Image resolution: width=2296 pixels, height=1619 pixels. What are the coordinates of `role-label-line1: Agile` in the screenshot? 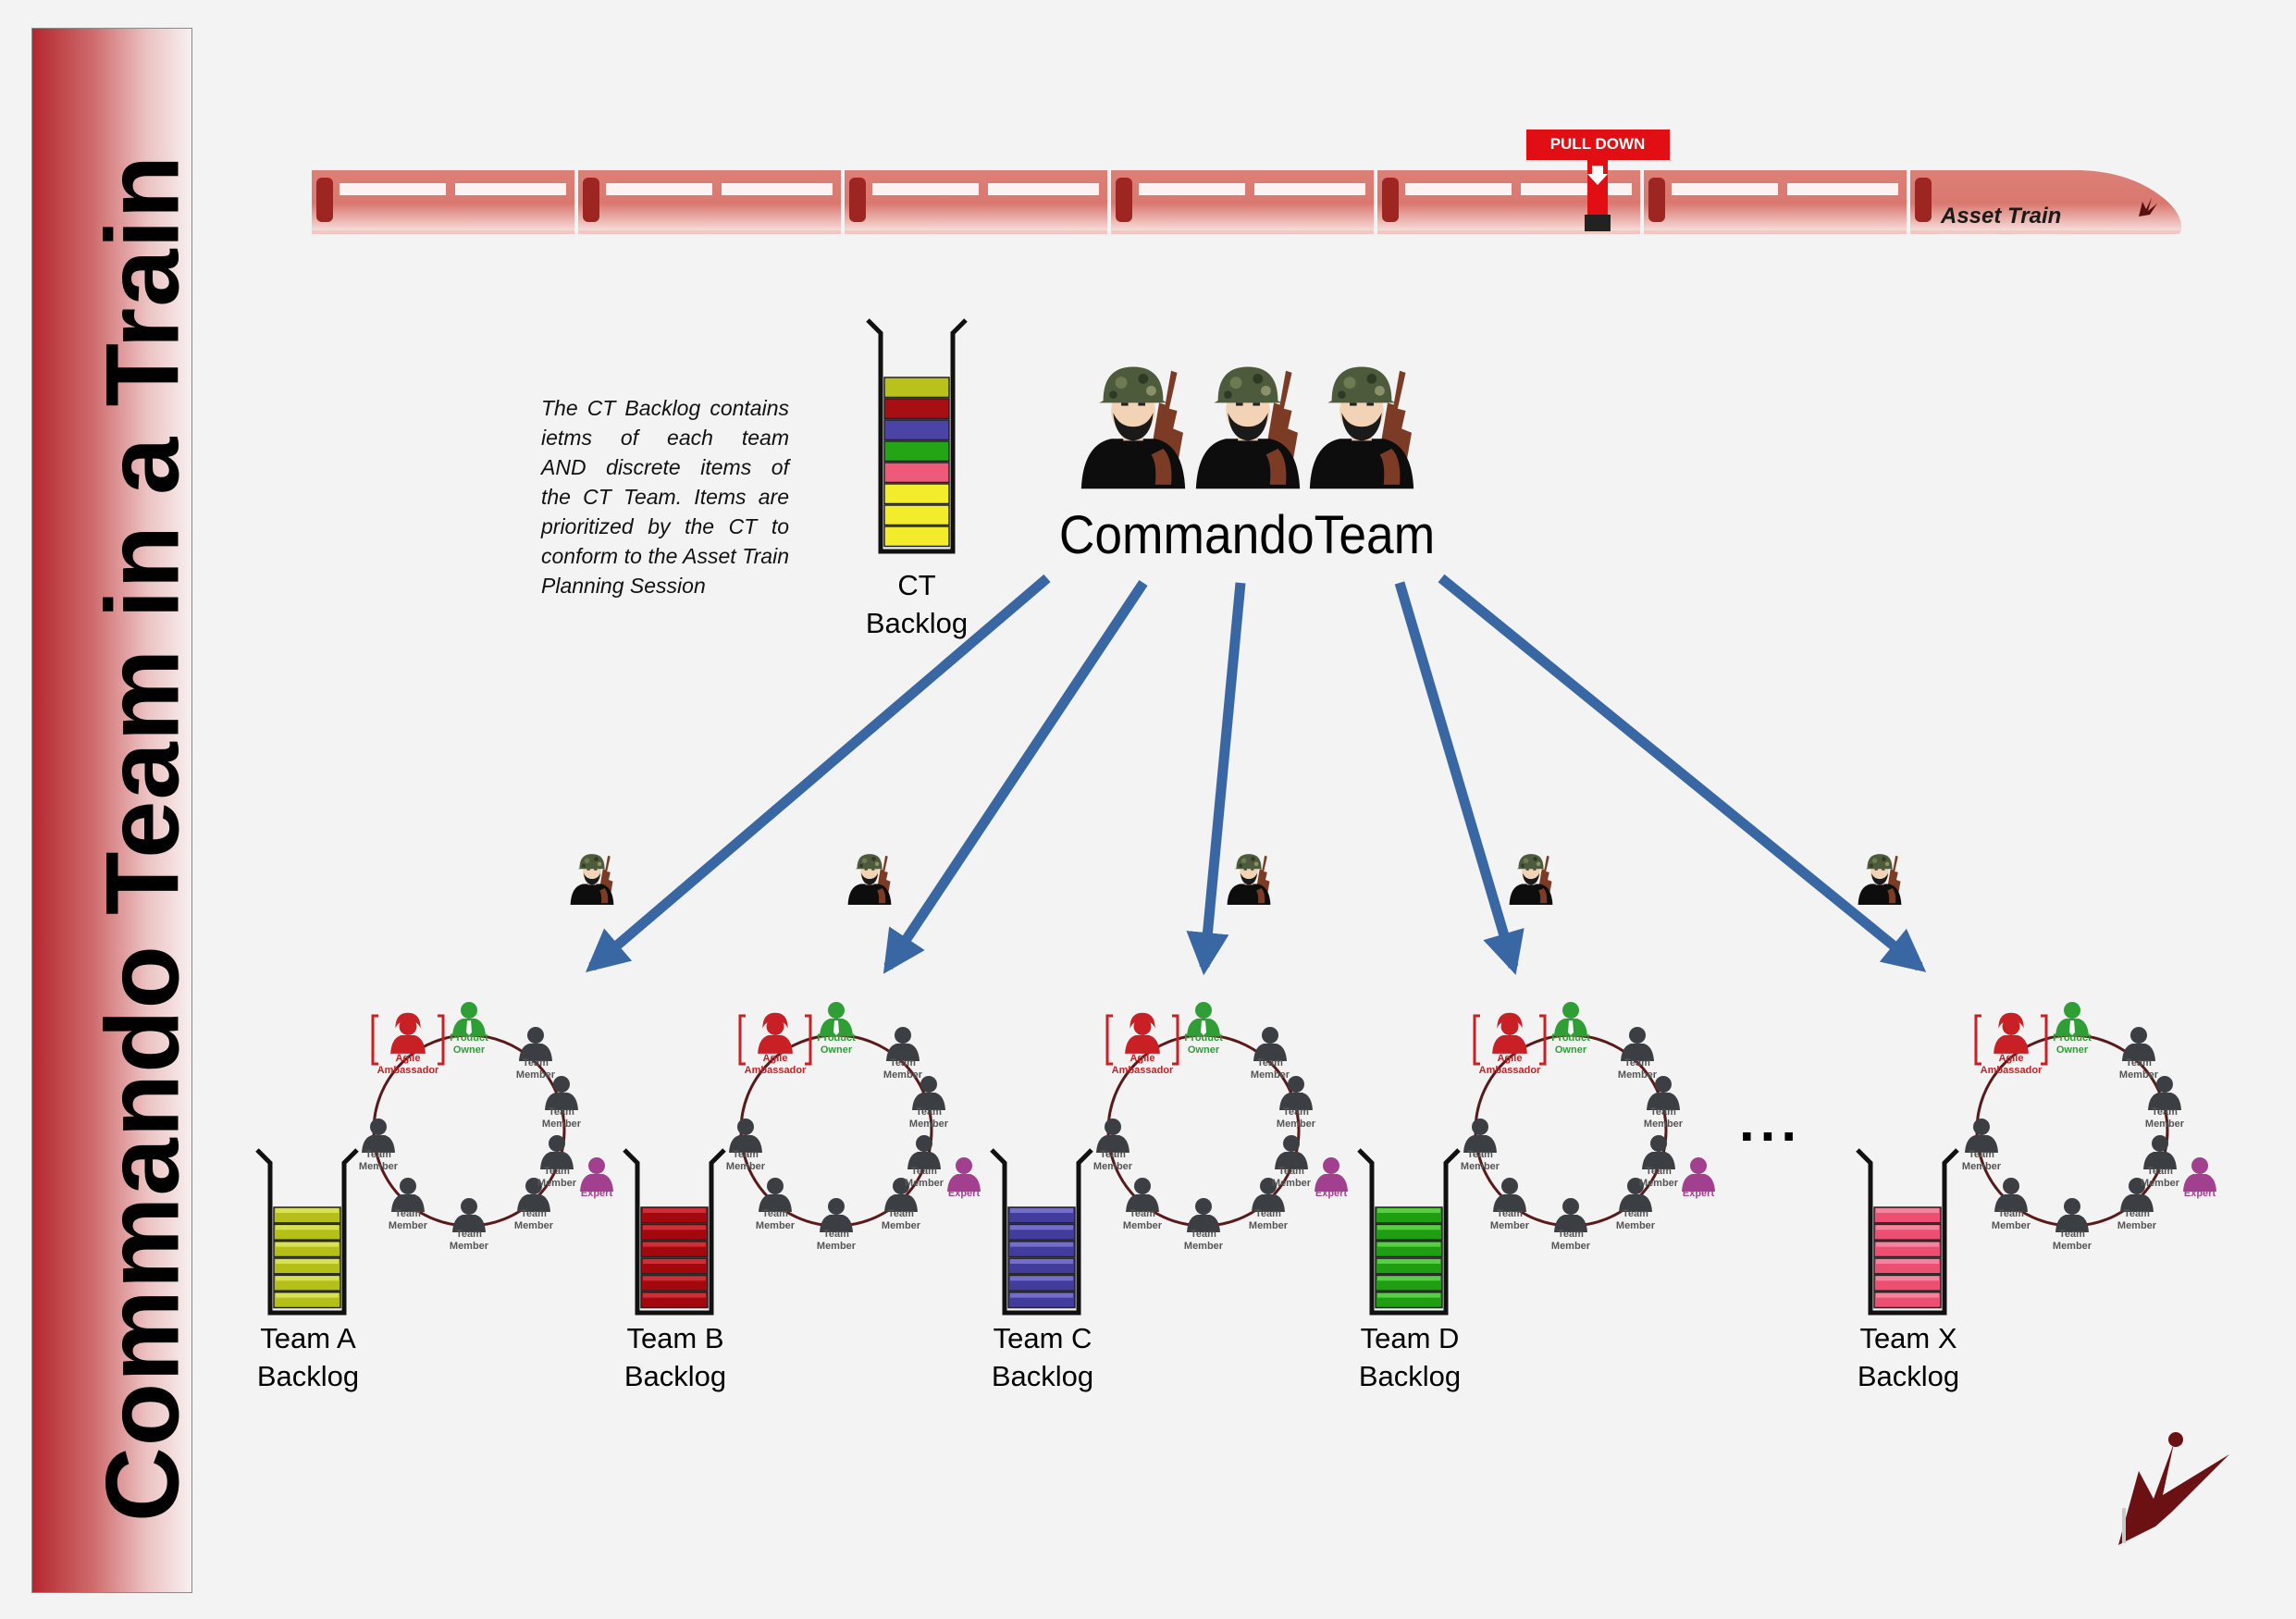 It's located at (1142, 1058).